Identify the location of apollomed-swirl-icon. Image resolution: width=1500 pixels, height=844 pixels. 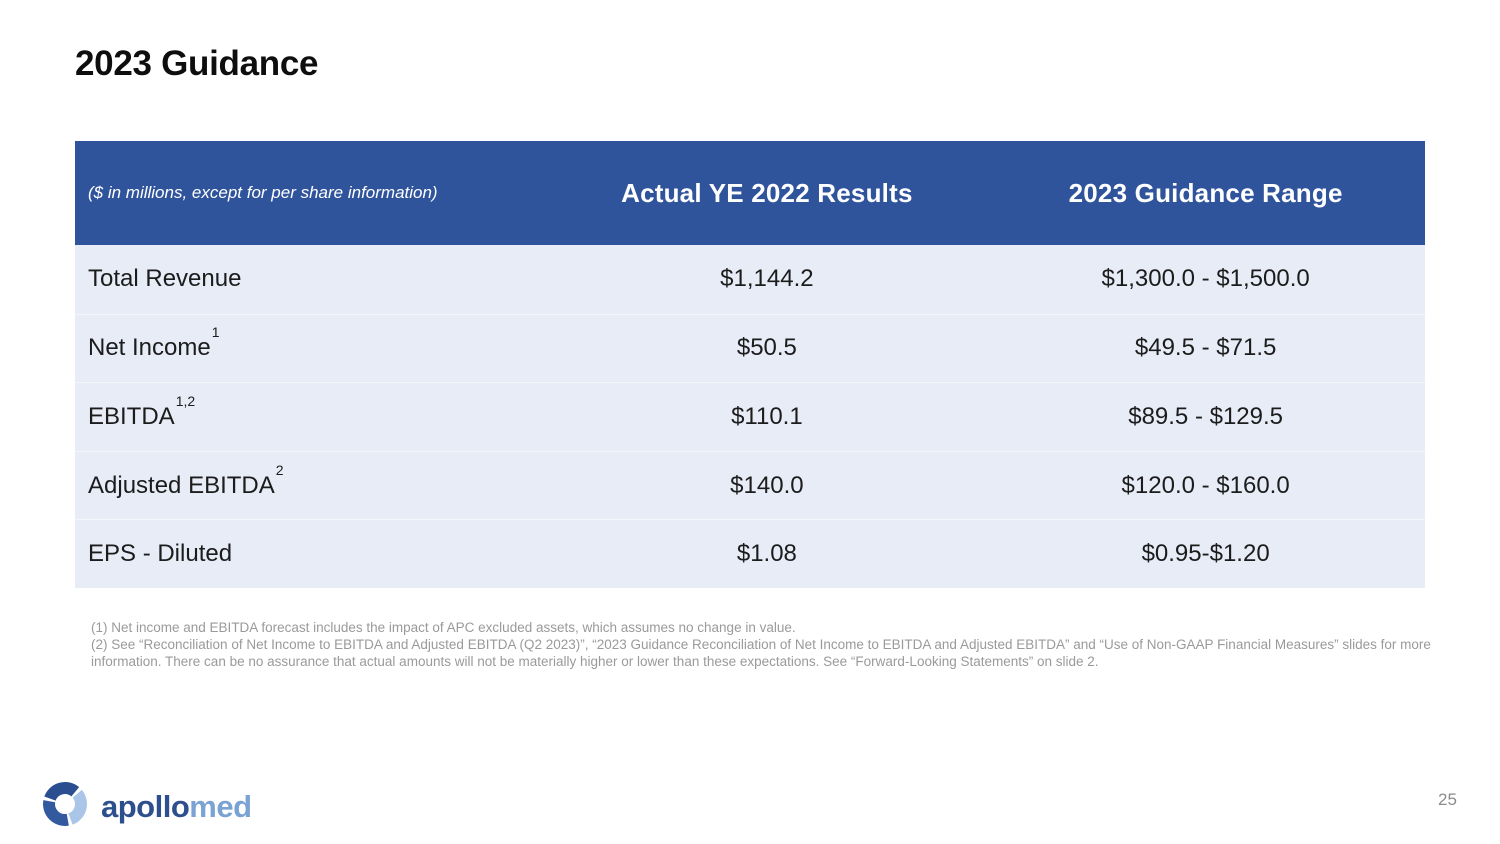
(65, 806).